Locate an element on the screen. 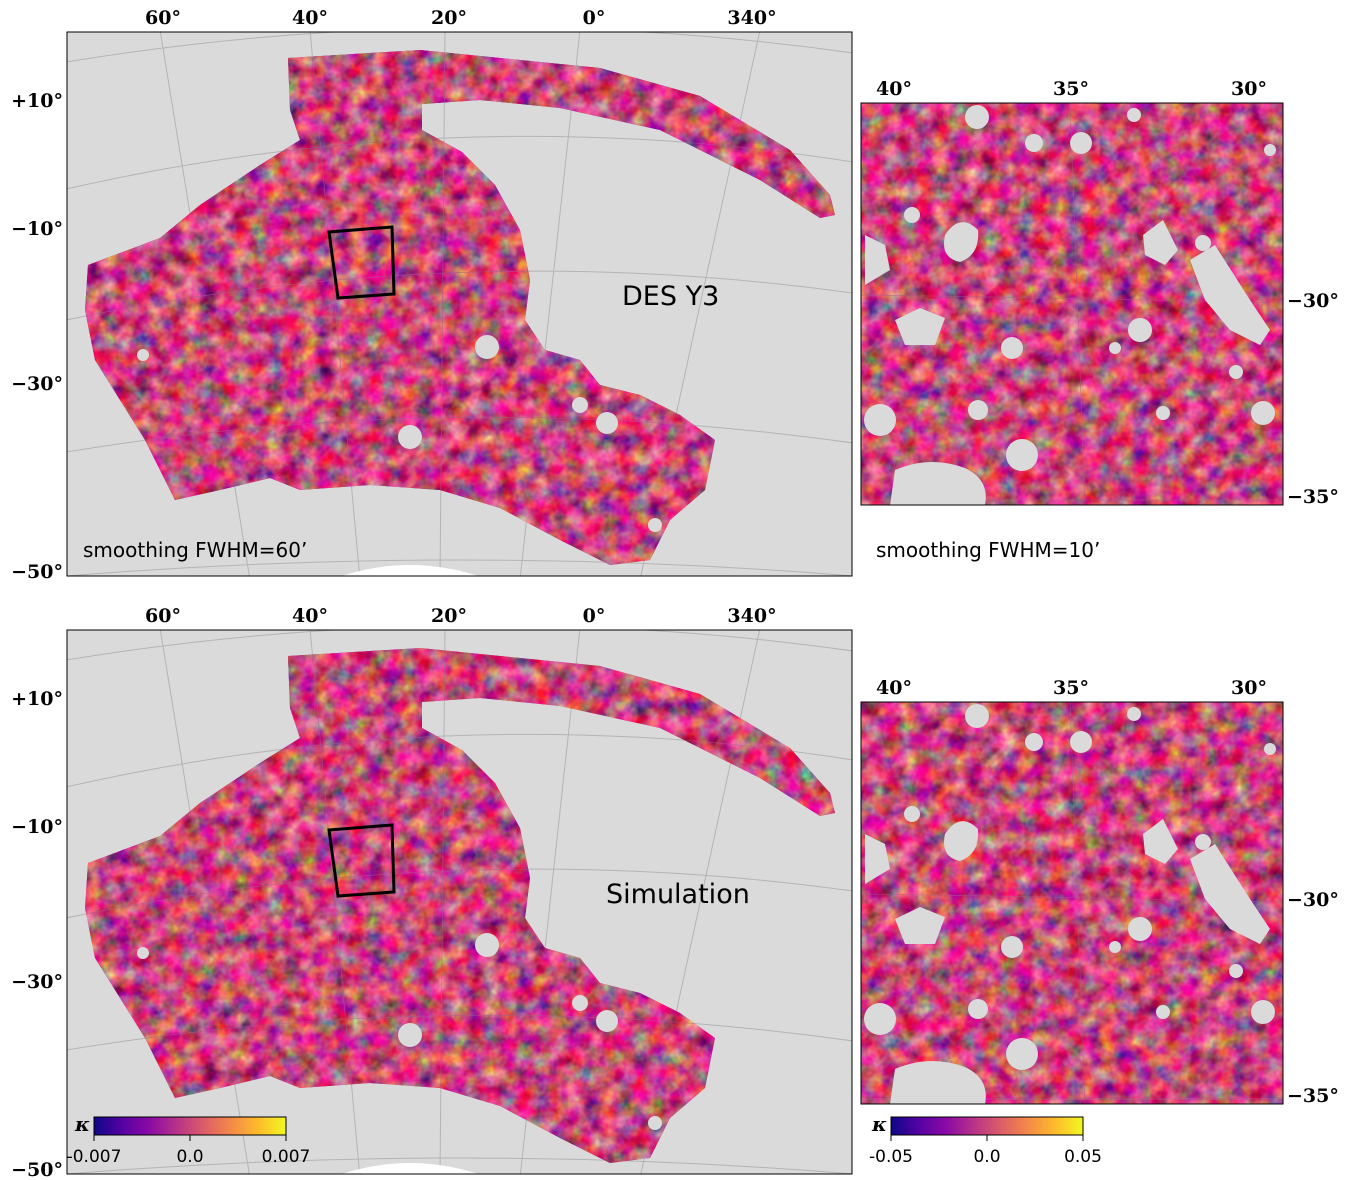 Image resolution: width=1363 pixels, height=1180 pixels. des-y3-zoom-map: 40° 35° 30° −30° −35° smoothing FWHM=10’ is located at coordinates (1099, 320).